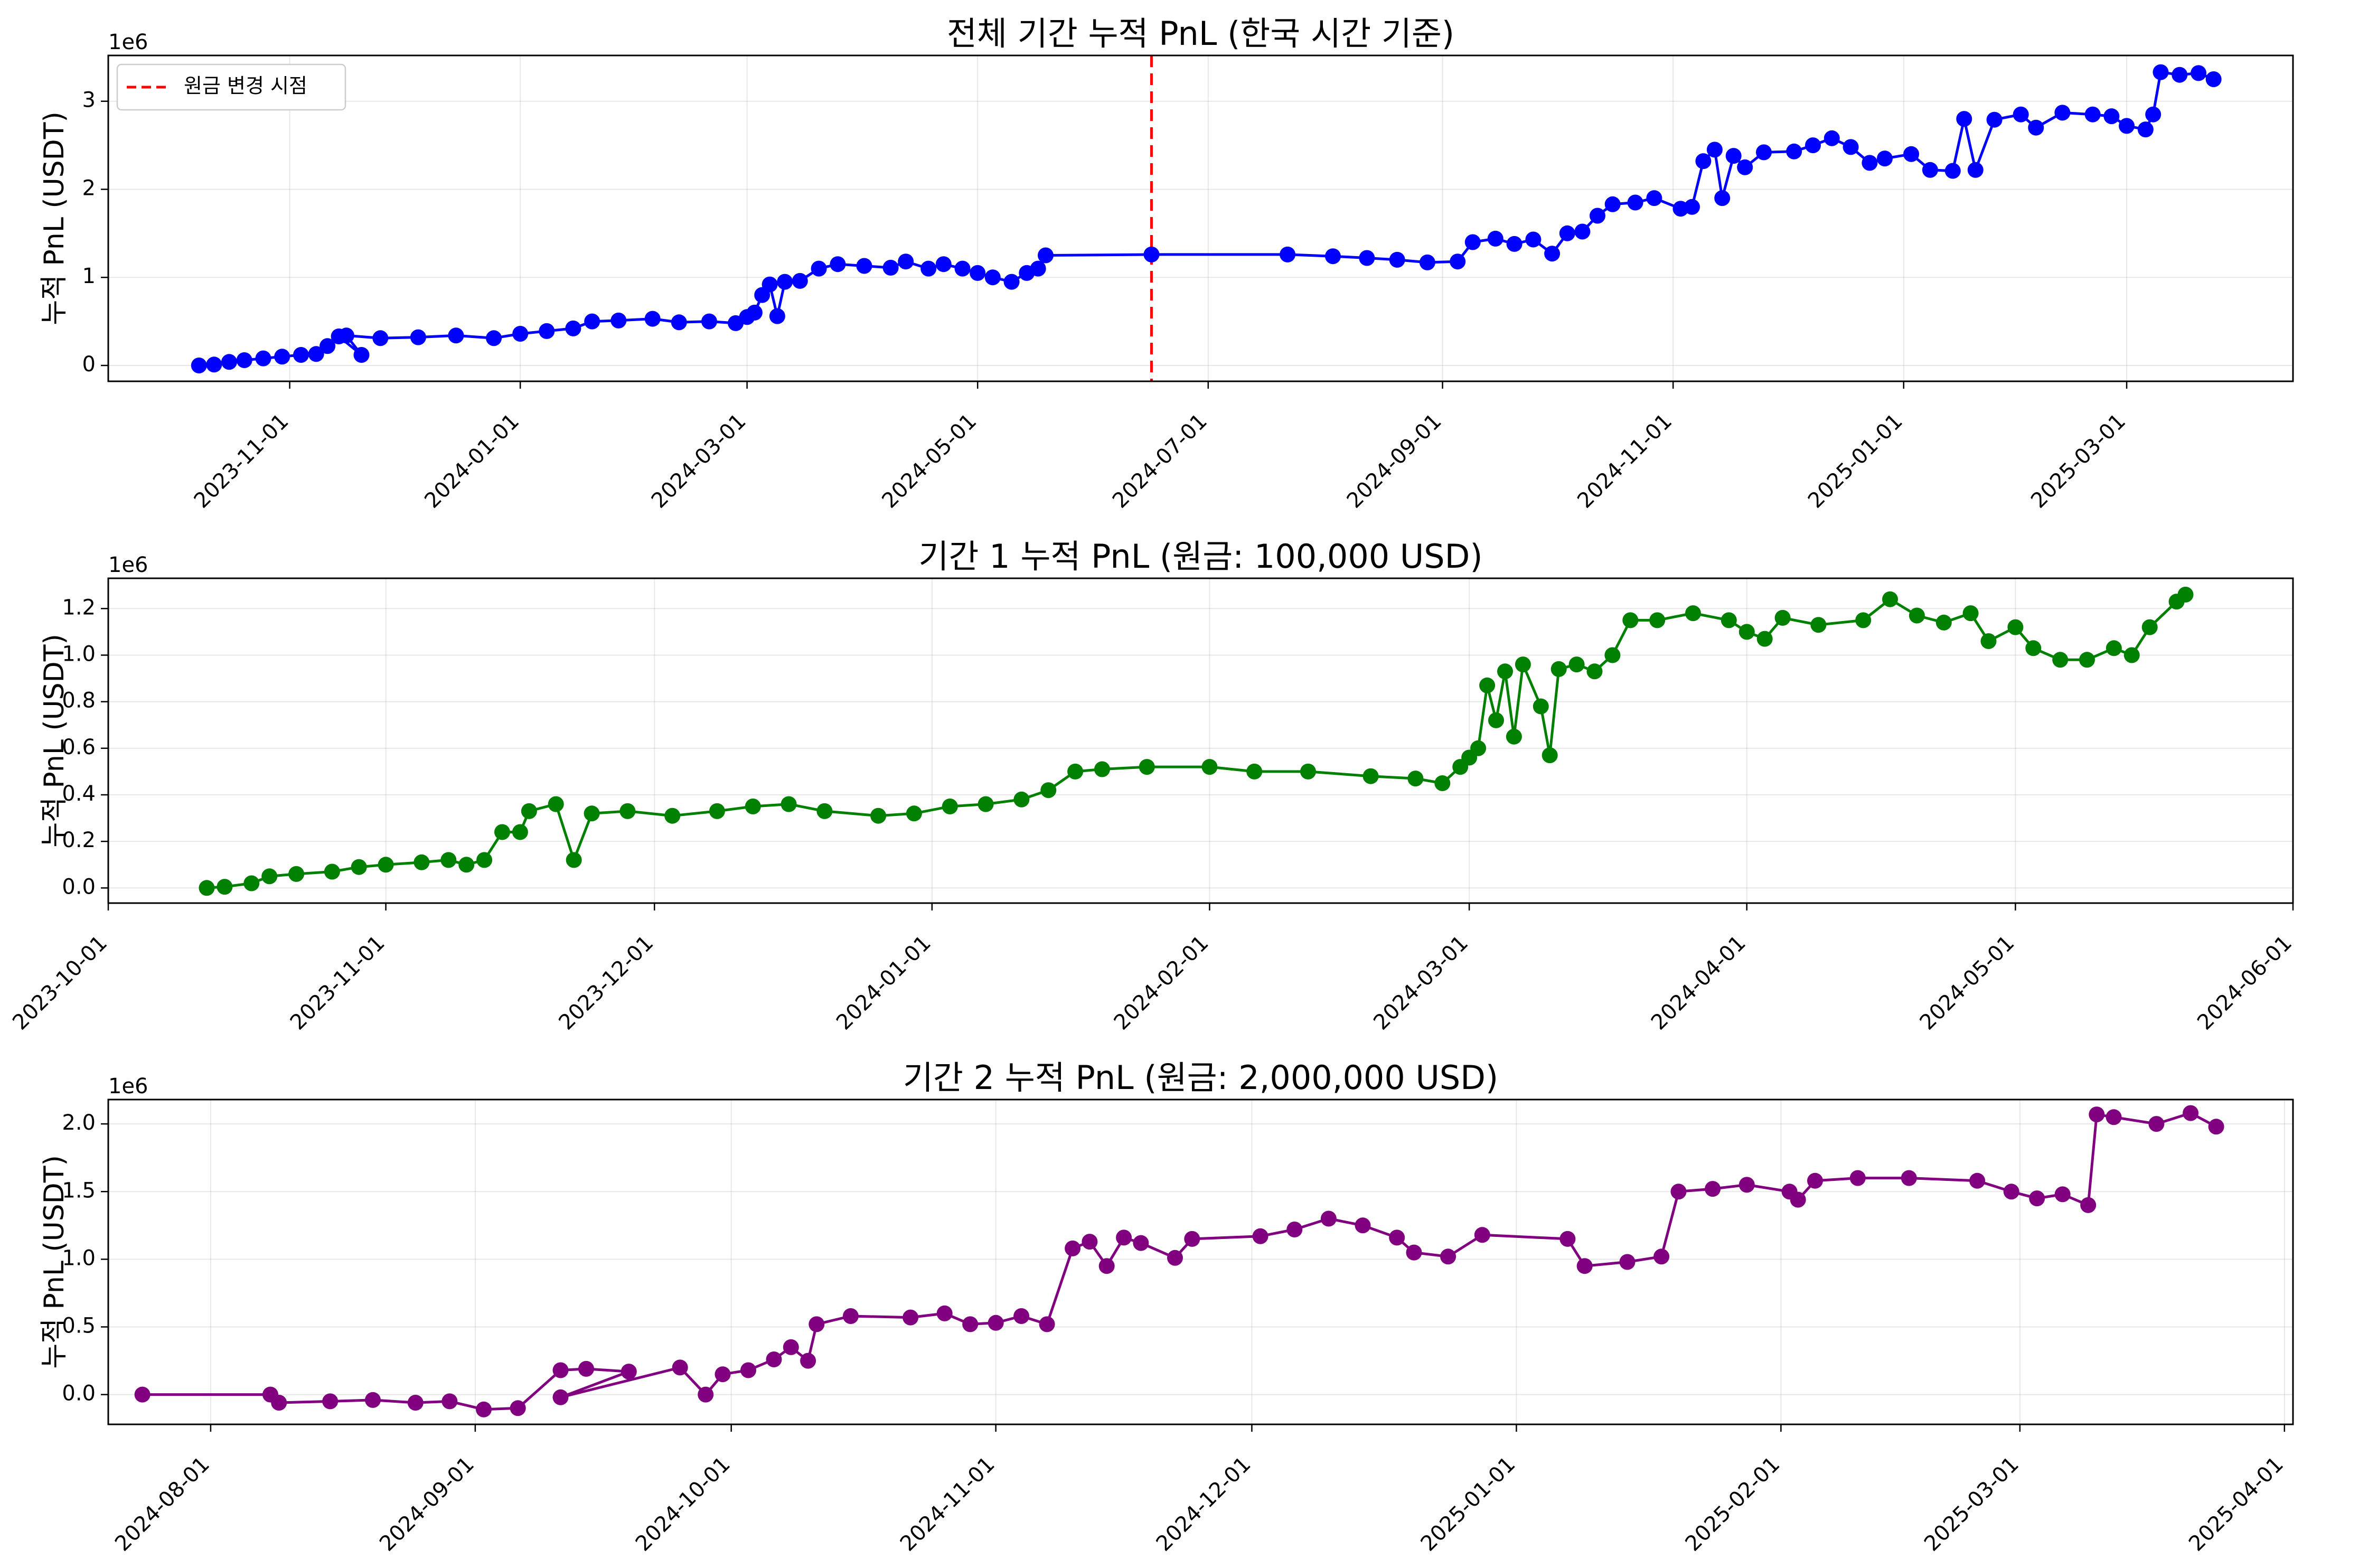 The width and height of the screenshot is (2359, 1568). Describe the element at coordinates (1200, 556) in the screenshot. I see `chart-title: 기간 1 누적 PnL (원금: 100,000 USD)` at that location.